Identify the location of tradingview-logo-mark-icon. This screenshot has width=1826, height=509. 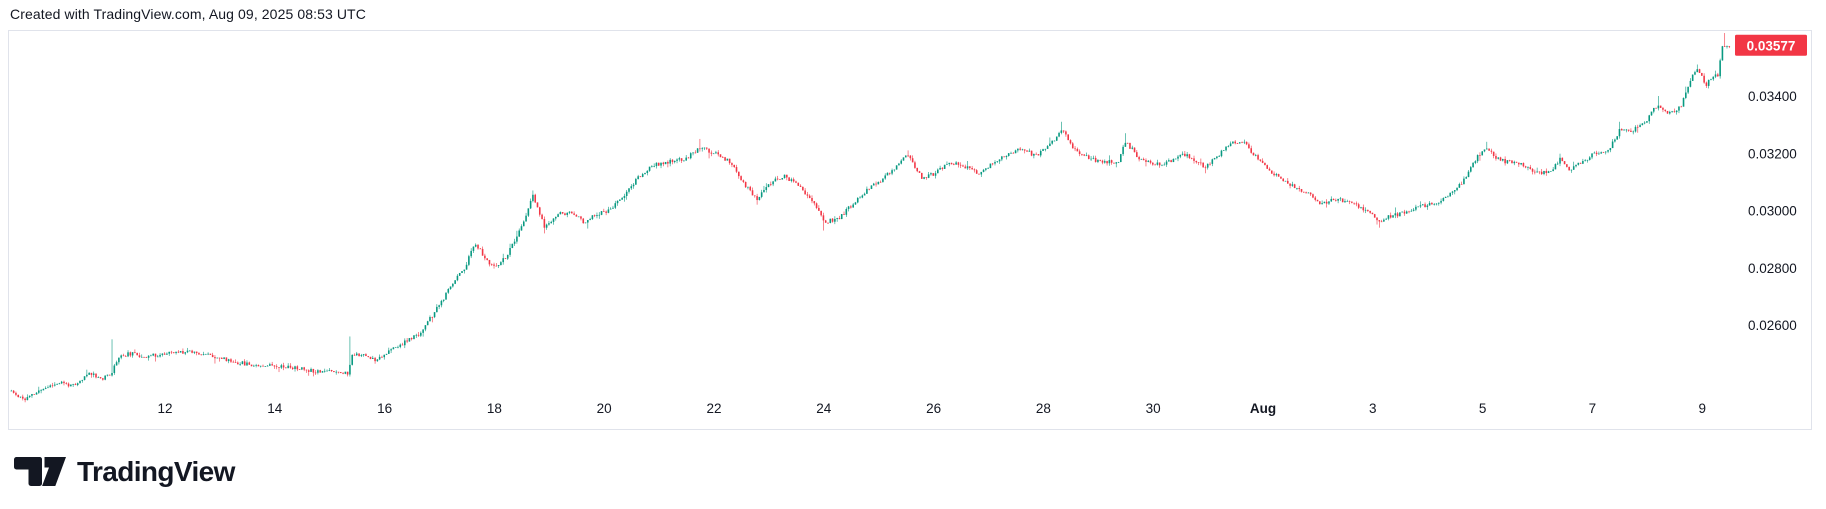
(41, 472).